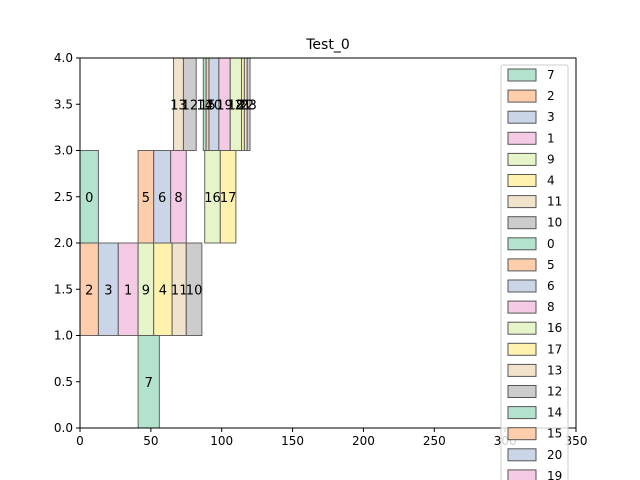  What do you see at coordinates (63, 428) in the screenshot?
I see `y-tick-label-0.0: 0.0` at bounding box center [63, 428].